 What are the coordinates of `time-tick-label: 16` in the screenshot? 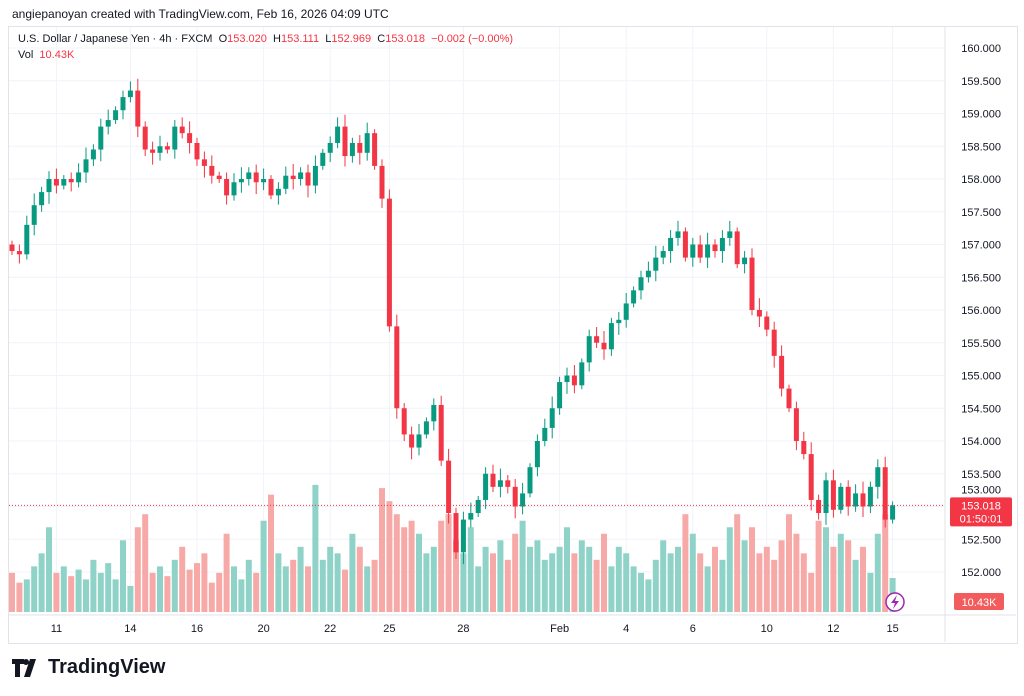 It's located at (197, 629).